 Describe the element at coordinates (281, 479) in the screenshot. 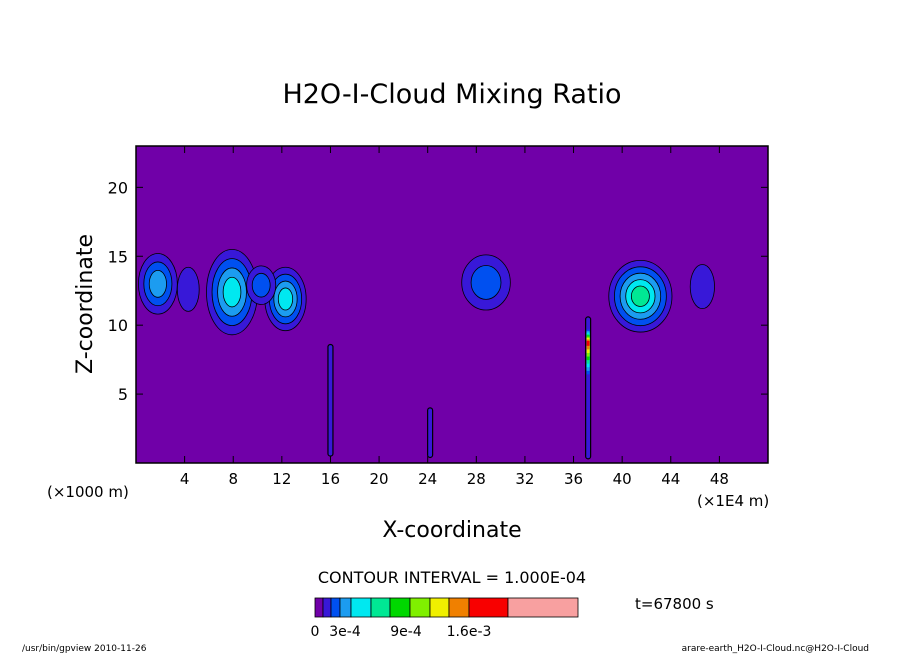

I see `x-tick-label: 12` at that location.